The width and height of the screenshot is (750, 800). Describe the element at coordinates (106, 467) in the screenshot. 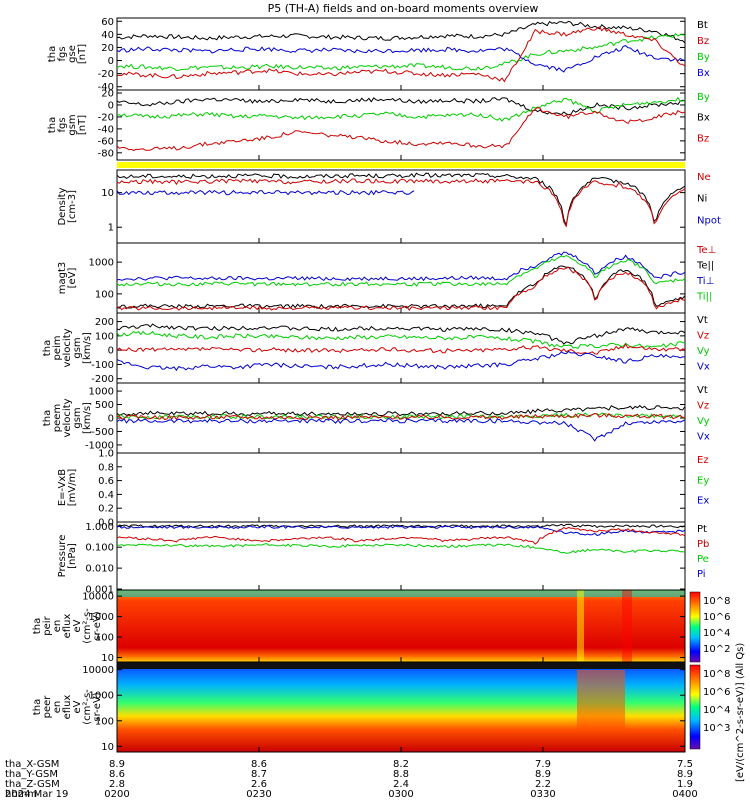

I see `ytick-label-efield: 0.8` at that location.